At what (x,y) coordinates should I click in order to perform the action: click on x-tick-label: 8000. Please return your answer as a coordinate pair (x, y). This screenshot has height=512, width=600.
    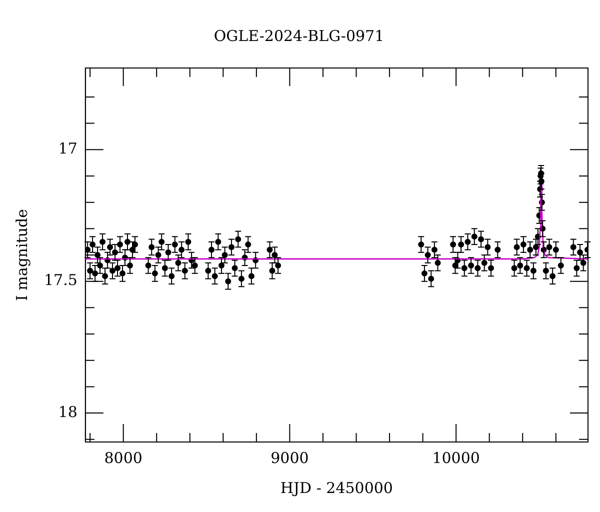
    Looking at the image, I should click on (123, 457).